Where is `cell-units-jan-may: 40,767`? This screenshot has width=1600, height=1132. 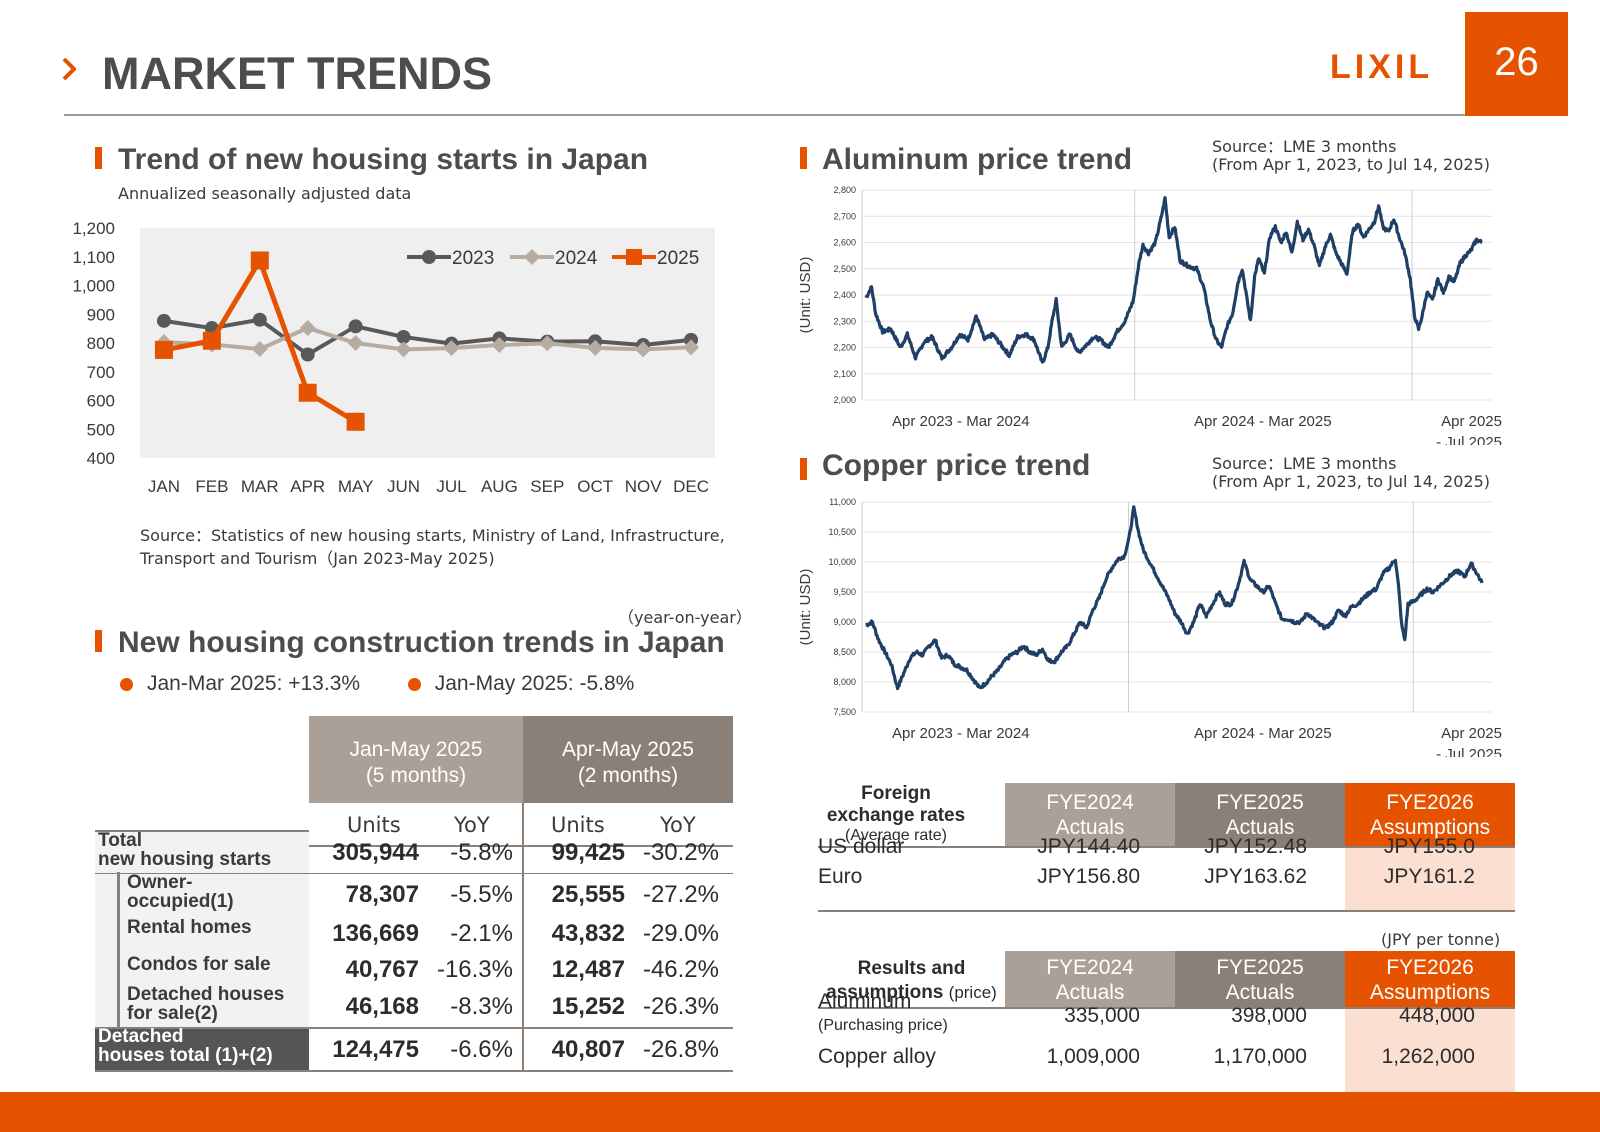 cell-units-jan-may: 40,767 is located at coordinates (382, 969).